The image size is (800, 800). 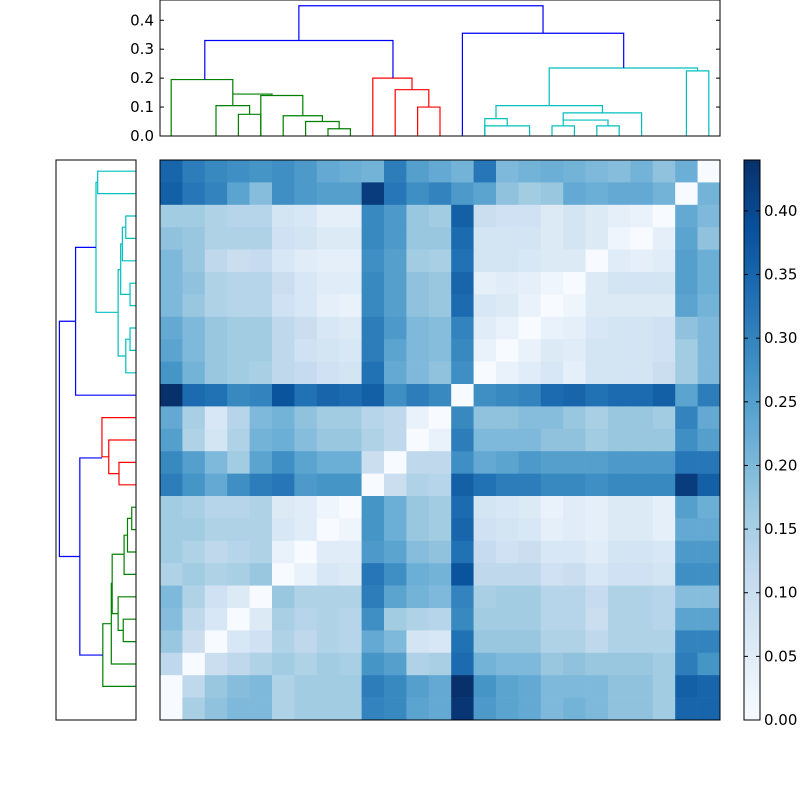 What do you see at coordinates (440, 68) in the screenshot?
I see `top-dendrogram-frame` at bounding box center [440, 68].